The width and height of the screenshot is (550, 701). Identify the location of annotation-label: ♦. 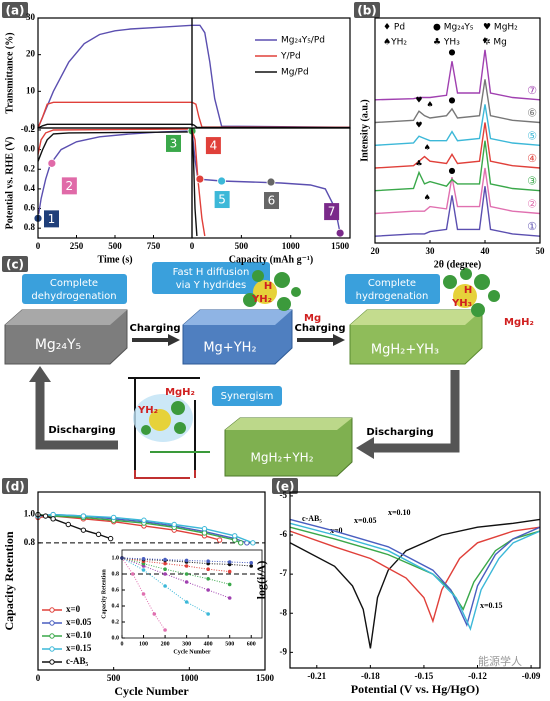
(484, 40).